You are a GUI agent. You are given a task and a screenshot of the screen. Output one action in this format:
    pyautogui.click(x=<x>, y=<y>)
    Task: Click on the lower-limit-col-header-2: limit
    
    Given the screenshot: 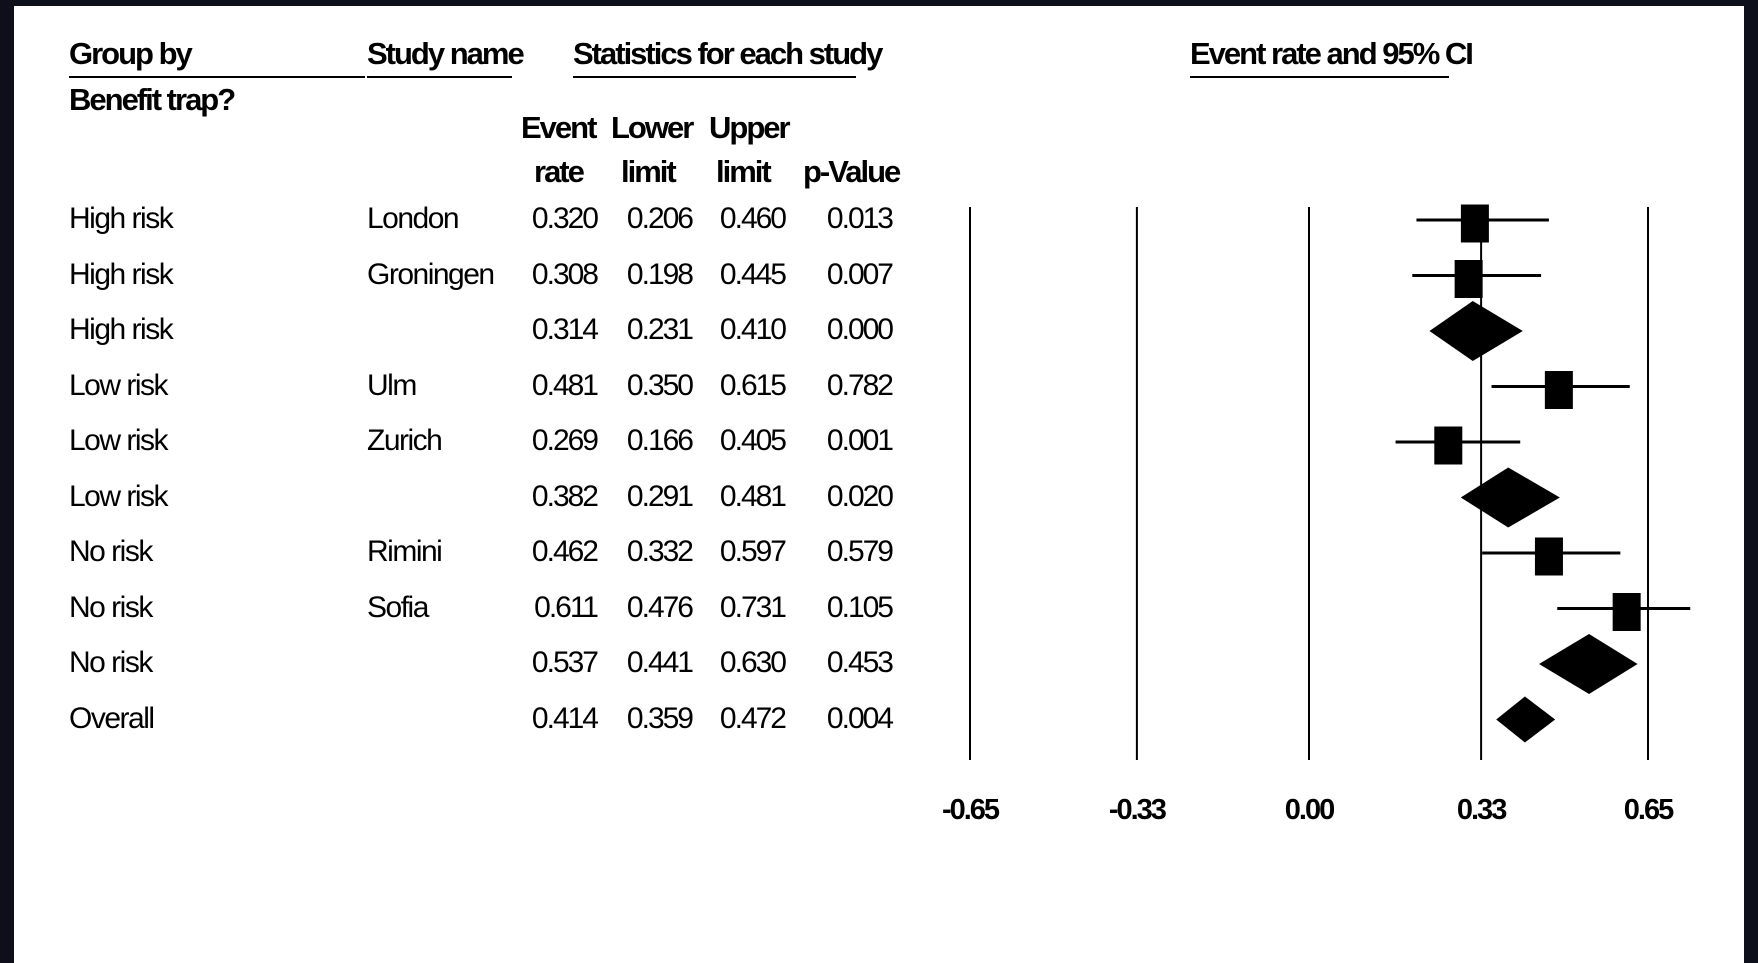 What is the action you would take?
    pyautogui.click(x=649, y=171)
    